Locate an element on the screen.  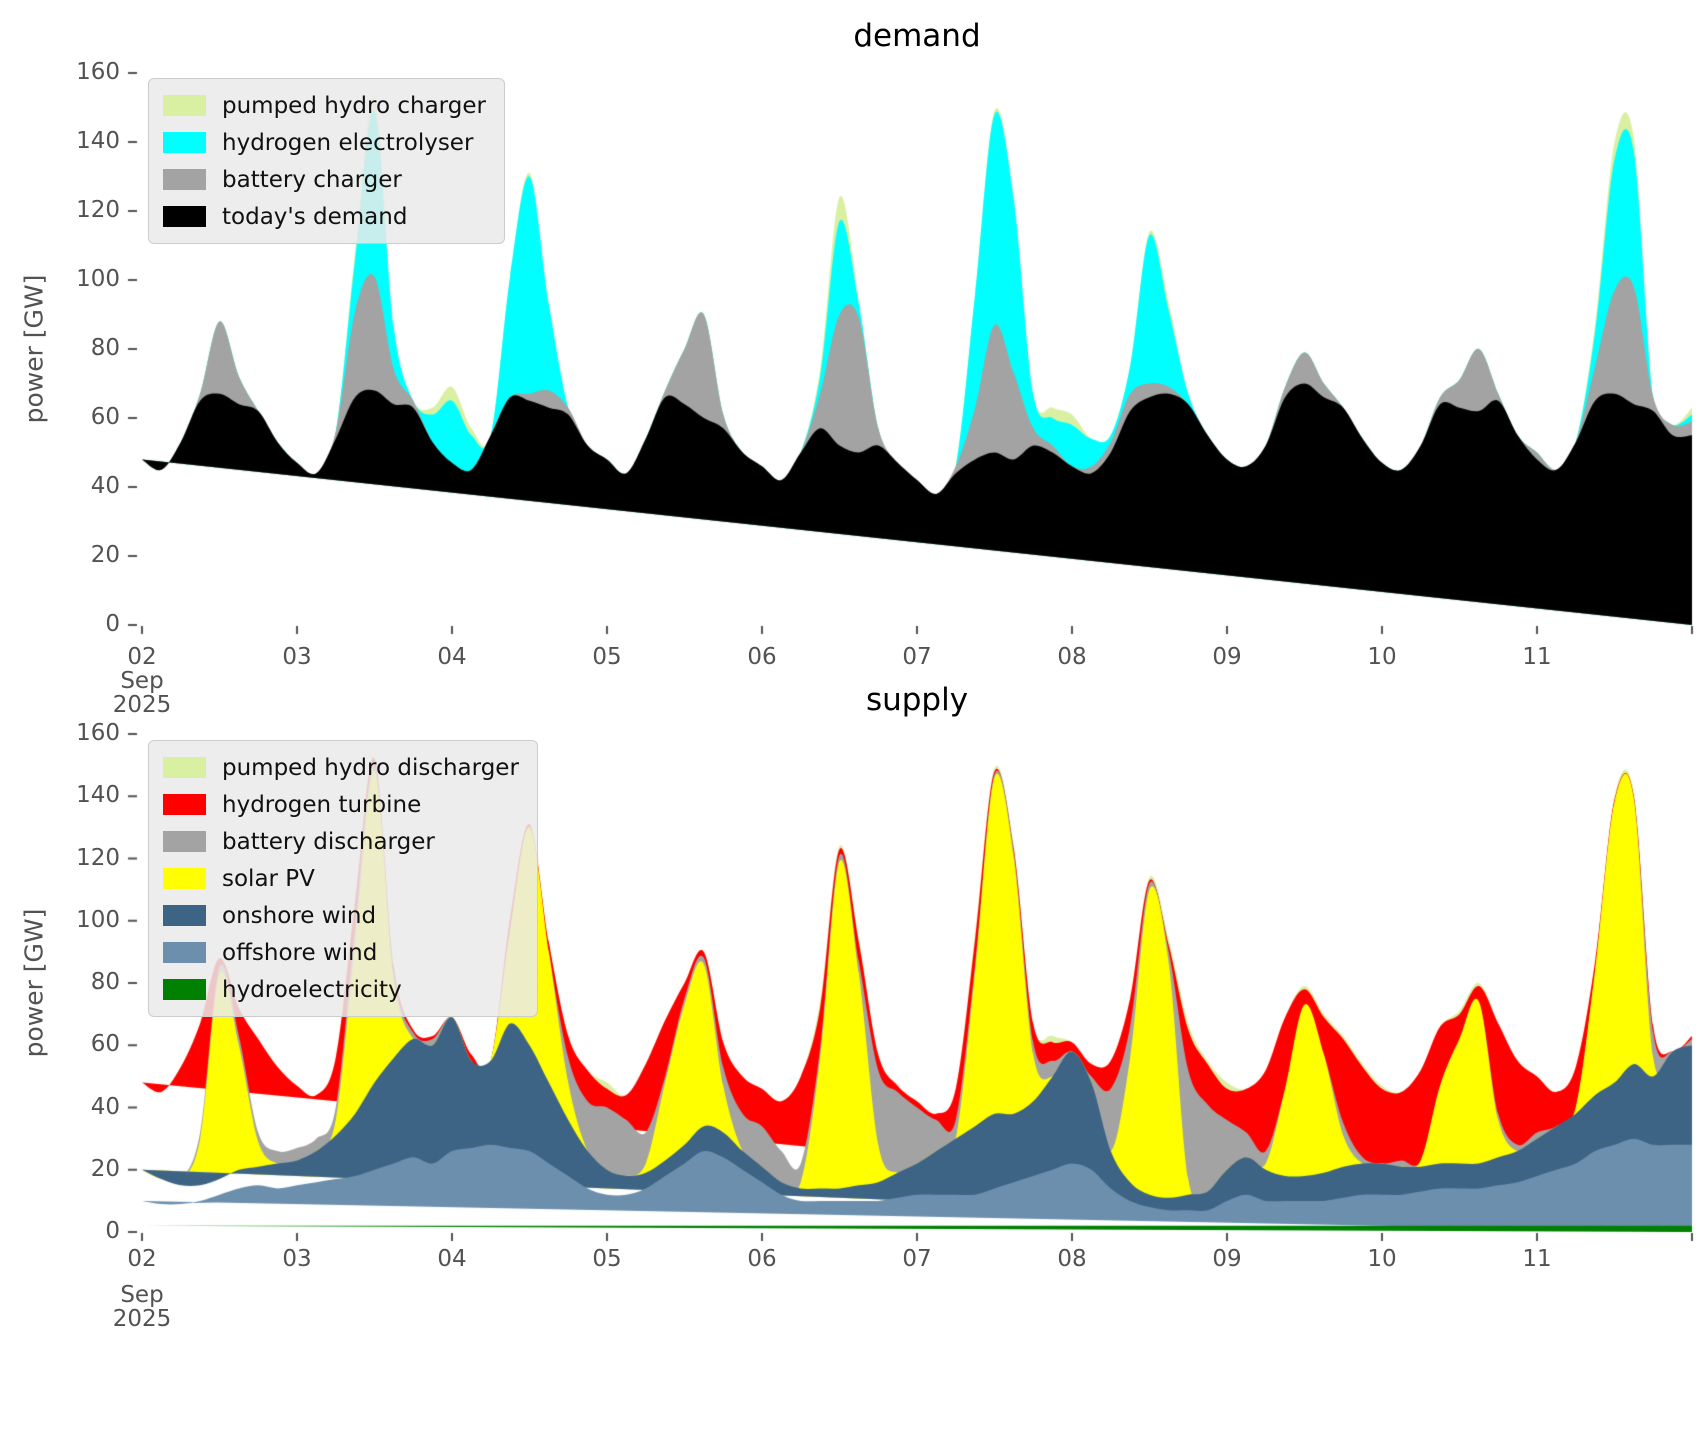
legend-item: hydrogen electrolyser is located at coordinates (324, 142).